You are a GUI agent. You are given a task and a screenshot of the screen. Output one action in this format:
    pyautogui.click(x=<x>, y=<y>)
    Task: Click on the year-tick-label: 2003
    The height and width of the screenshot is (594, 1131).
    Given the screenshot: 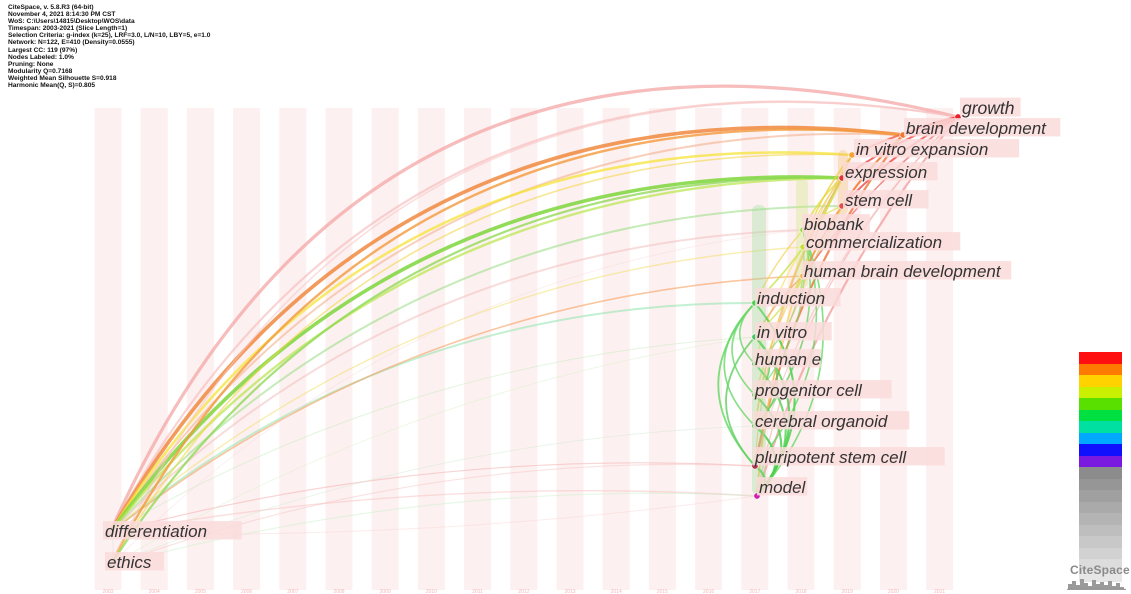 What is the action you would take?
    pyautogui.click(x=107, y=591)
    